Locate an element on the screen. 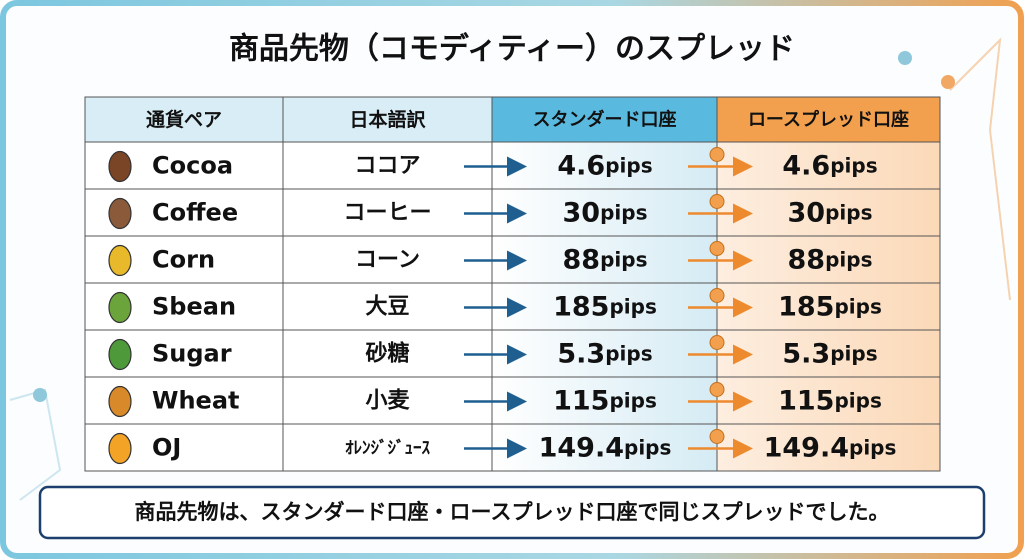  footer-text: 商品先物は、スタンダード口座・ロースプレッド口座で同じスプレッドでした。 is located at coordinates (512, 512).